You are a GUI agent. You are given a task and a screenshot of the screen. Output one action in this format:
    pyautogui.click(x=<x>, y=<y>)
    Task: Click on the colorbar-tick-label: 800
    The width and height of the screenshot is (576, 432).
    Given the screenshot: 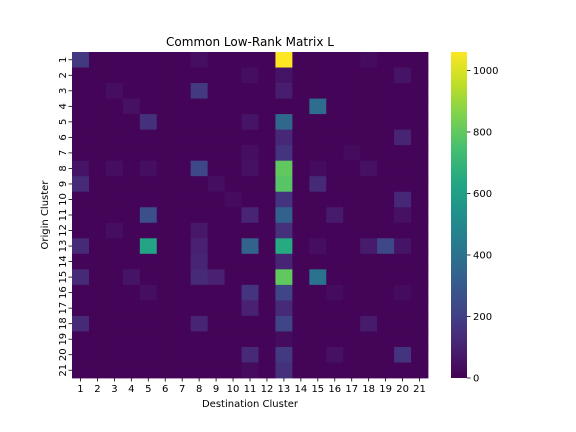 What is the action you would take?
    pyautogui.click(x=482, y=132)
    